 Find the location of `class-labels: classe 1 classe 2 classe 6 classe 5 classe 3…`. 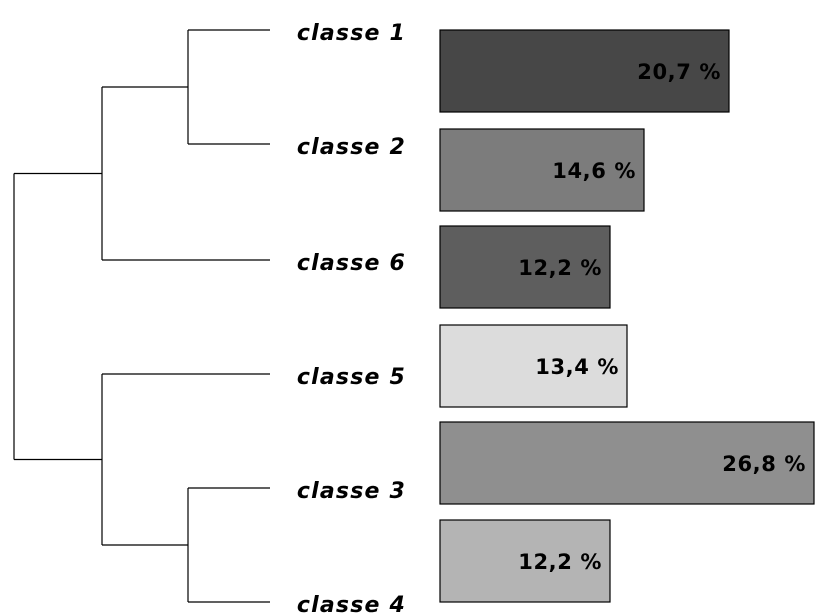

class-labels: classe 1 classe 2 classe 6 classe 5 classe 3… is located at coordinates (351, 317).